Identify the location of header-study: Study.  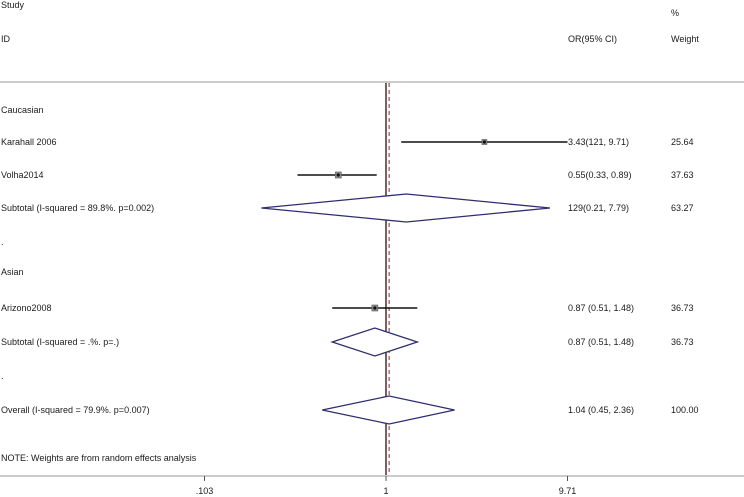
(13, 5).